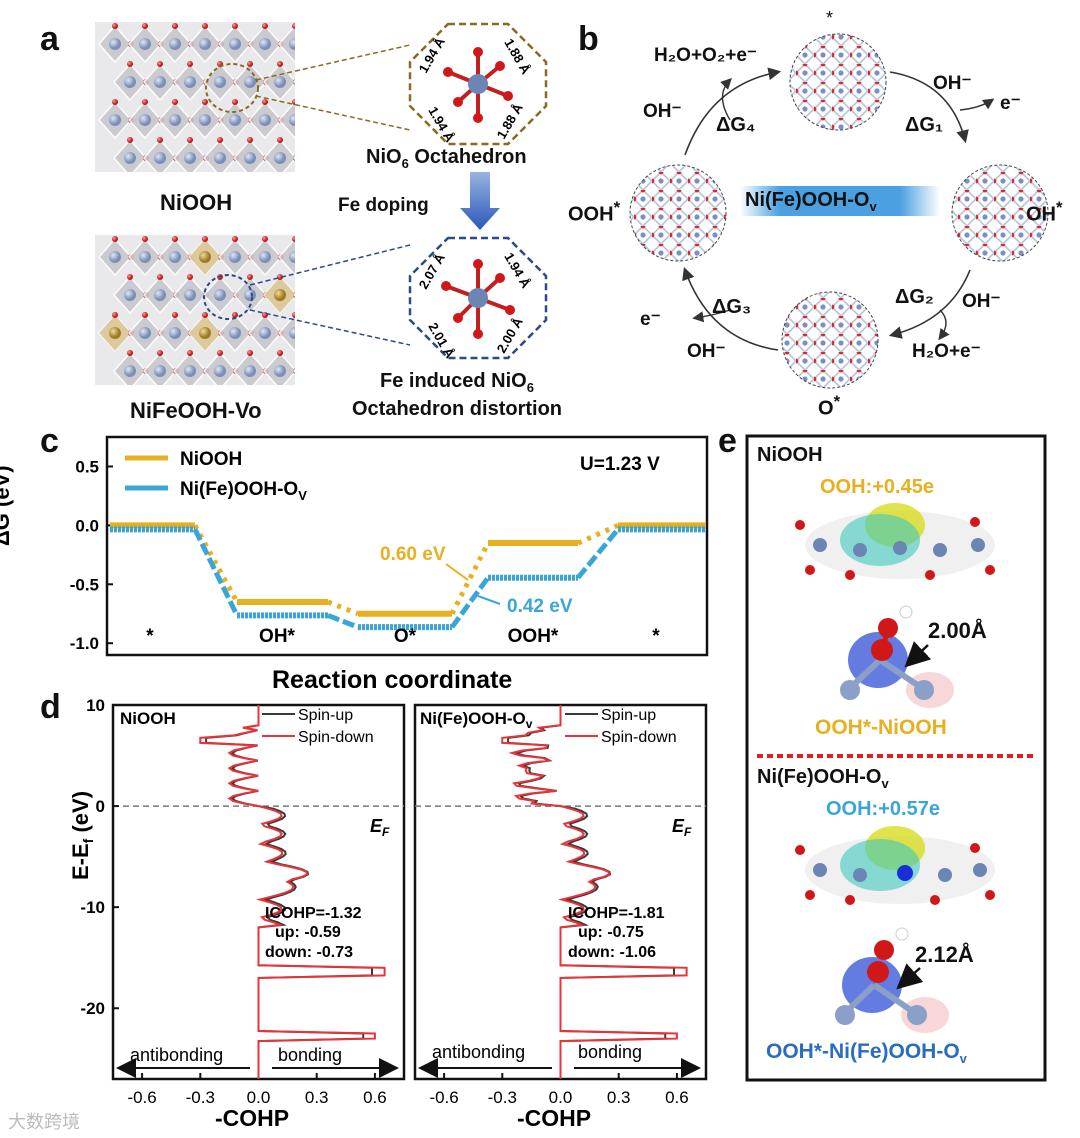 This screenshot has height=1138, width=1080. What do you see at coordinates (895, 865) in the screenshot?
I see `nifeooh-slab-image` at bounding box center [895, 865].